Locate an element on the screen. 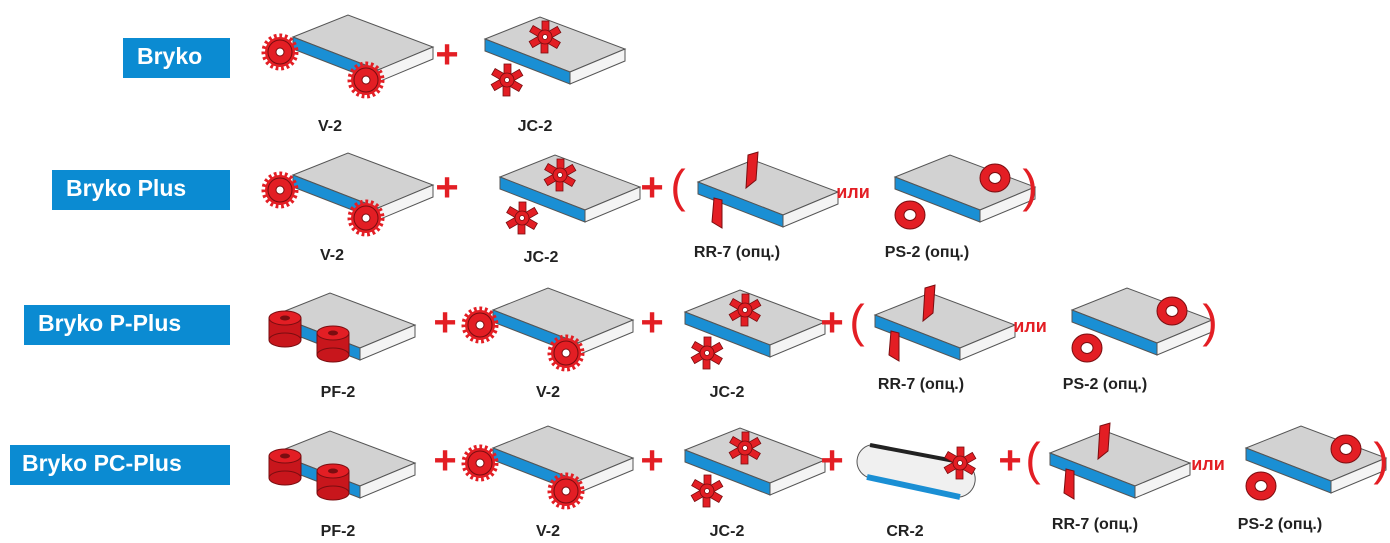 The width and height of the screenshot is (1390, 543). row-title: Bryko Plus is located at coordinates (126, 188).